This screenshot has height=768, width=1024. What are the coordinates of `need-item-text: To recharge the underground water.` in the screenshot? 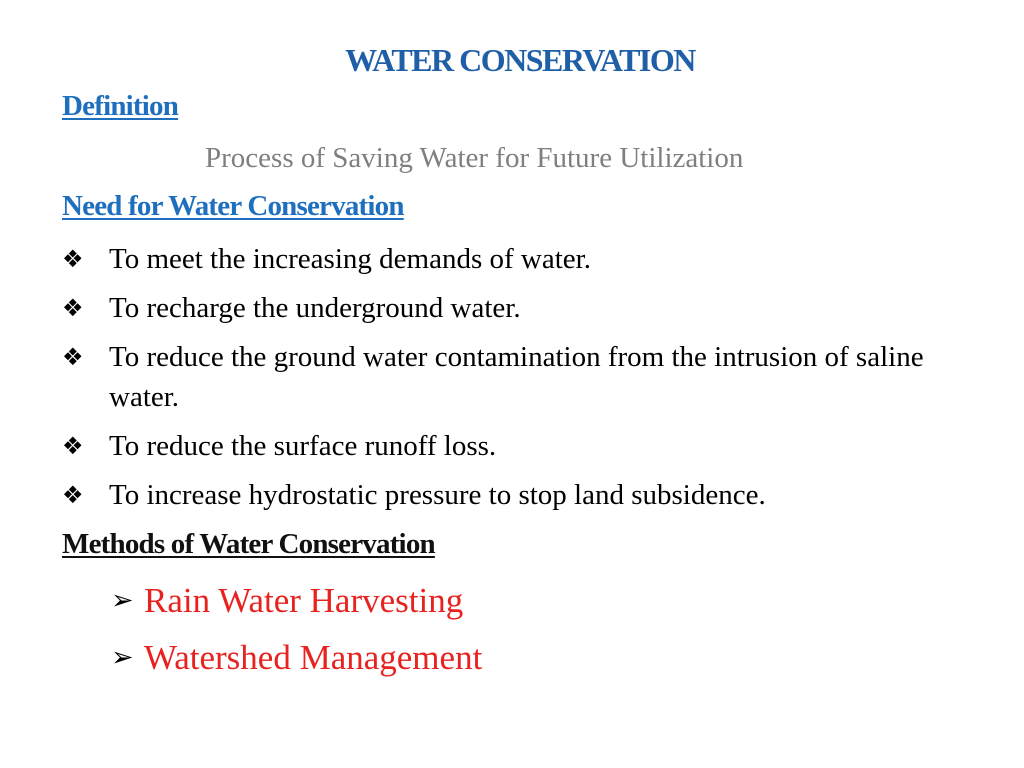 It's located at (315, 308).